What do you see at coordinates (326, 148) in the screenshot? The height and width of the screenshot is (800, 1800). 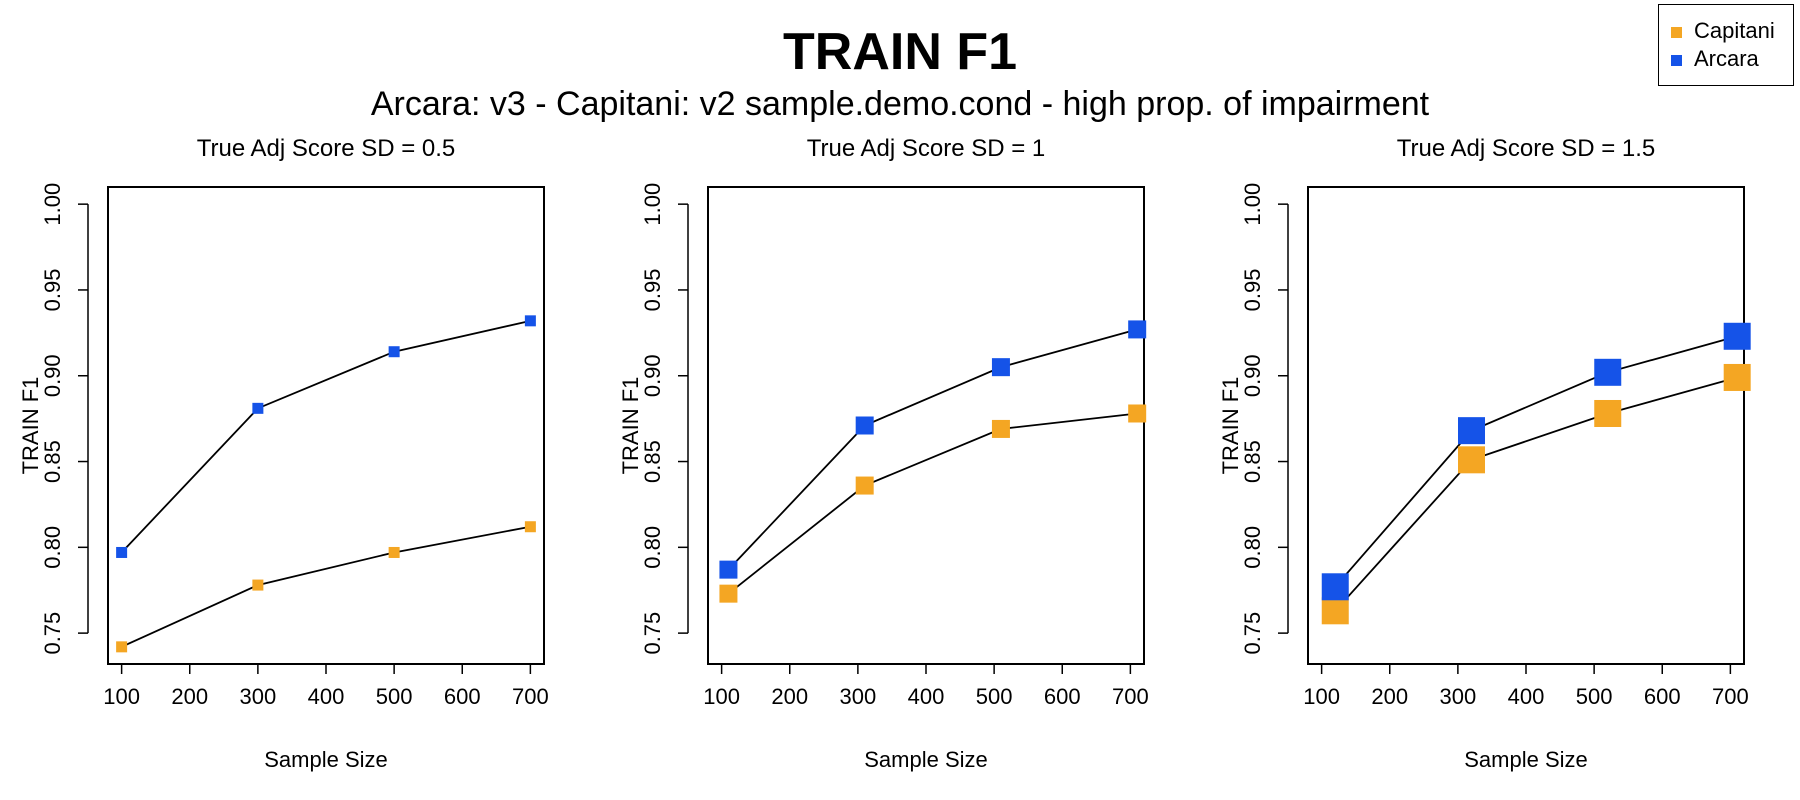 I see `panel-title: True Adj Score SD = 0.5` at bounding box center [326, 148].